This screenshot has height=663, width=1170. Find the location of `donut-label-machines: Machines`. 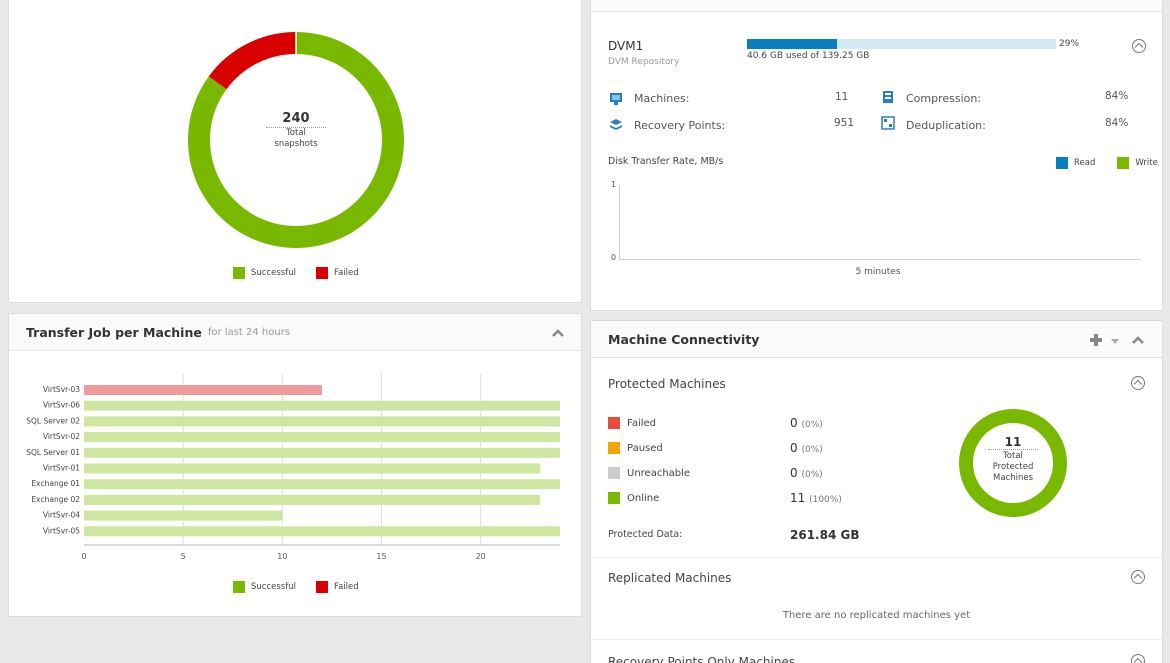

donut-label-machines: Machines is located at coordinates (1012, 478).